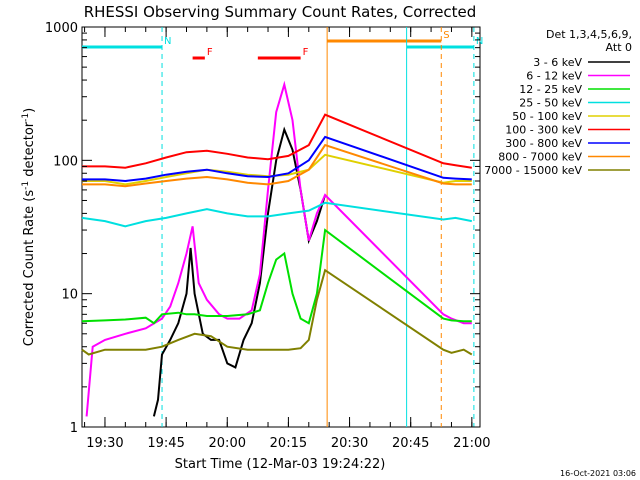 Image resolution: width=640 pixels, height=480 pixels. Describe the element at coordinates (557, 62) in the screenshot. I see `legend-label: 3 - 6 keV` at that location.